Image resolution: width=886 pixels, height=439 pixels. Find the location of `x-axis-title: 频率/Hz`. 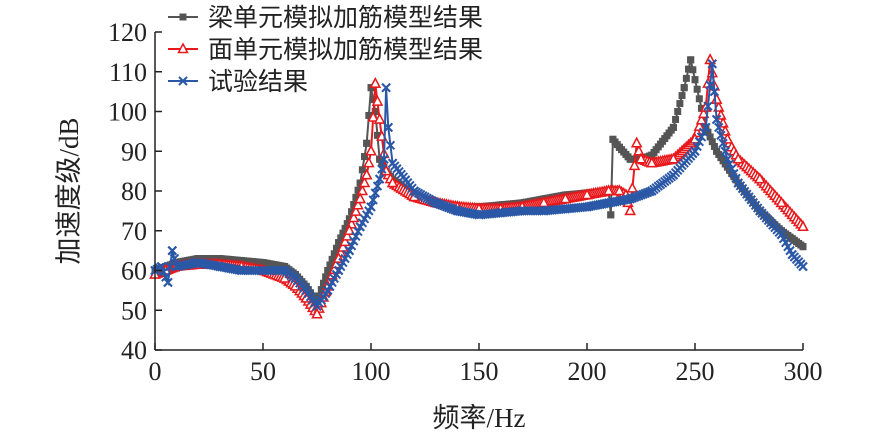

x-axis-title: 频率/Hz is located at coordinates (479, 418).